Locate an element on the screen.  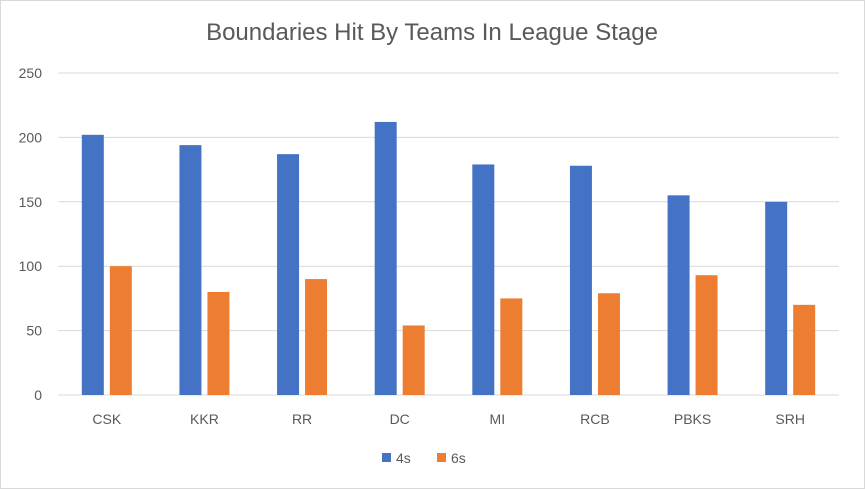
bar-6s-mi is located at coordinates (511, 346).